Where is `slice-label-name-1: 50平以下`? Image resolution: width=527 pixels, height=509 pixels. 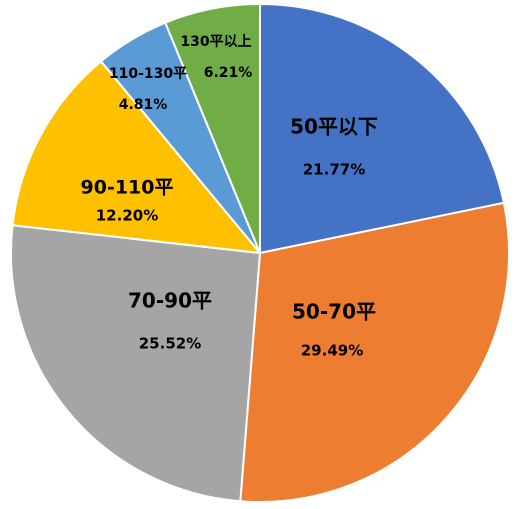
slice-label-name-1: 50平以下 is located at coordinates (334, 127).